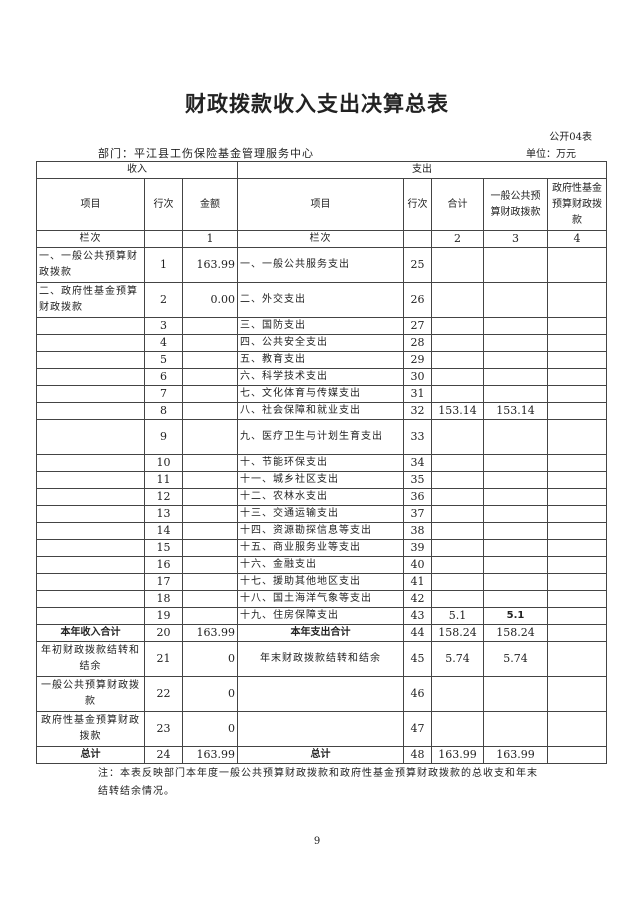 The width and height of the screenshot is (634, 898). Describe the element at coordinates (418, 694) in the screenshot. I see `expense-line: 46` at that location.